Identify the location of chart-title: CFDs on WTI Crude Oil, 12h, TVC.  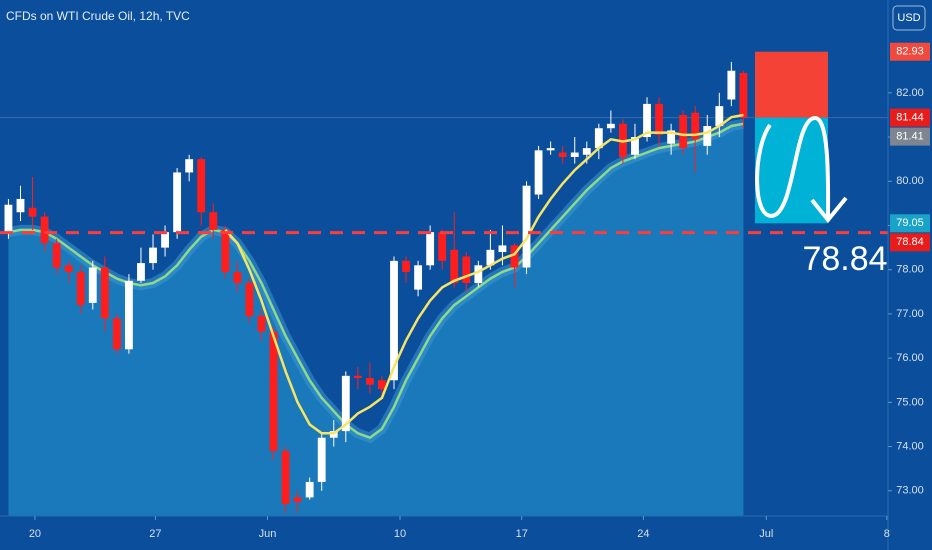
(98, 16).